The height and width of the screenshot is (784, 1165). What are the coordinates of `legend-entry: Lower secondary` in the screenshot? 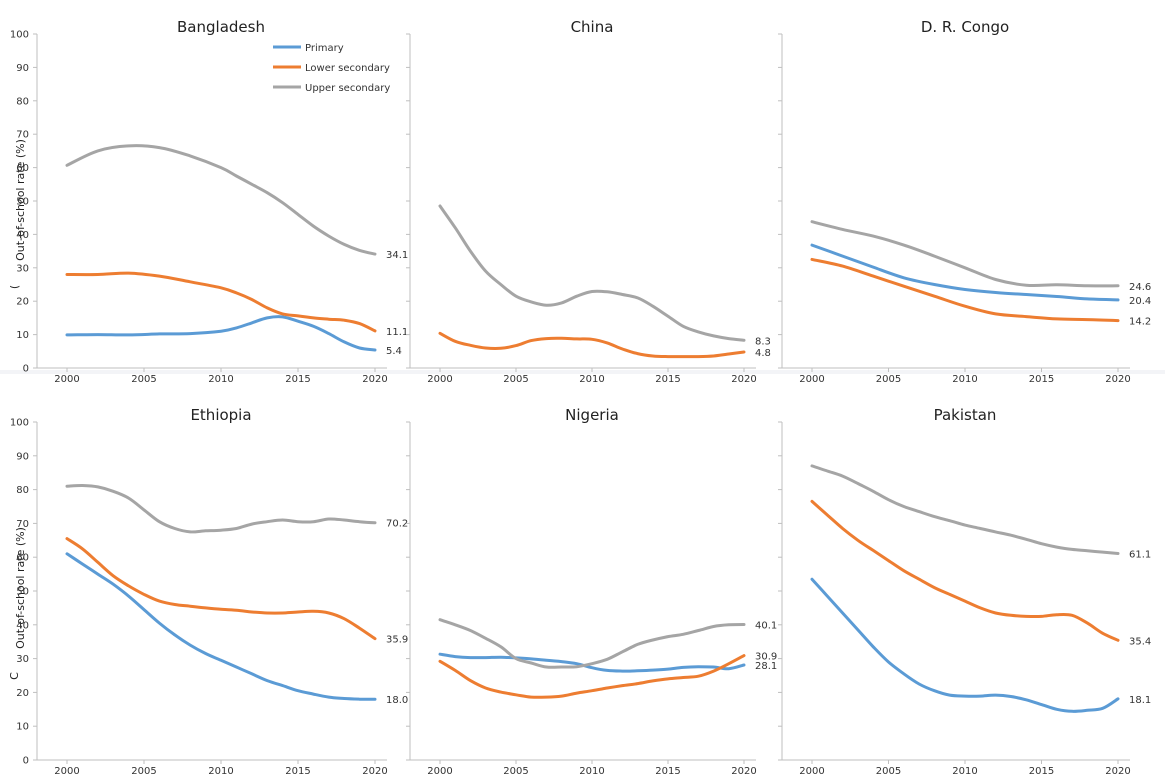 It's located at (347, 68).